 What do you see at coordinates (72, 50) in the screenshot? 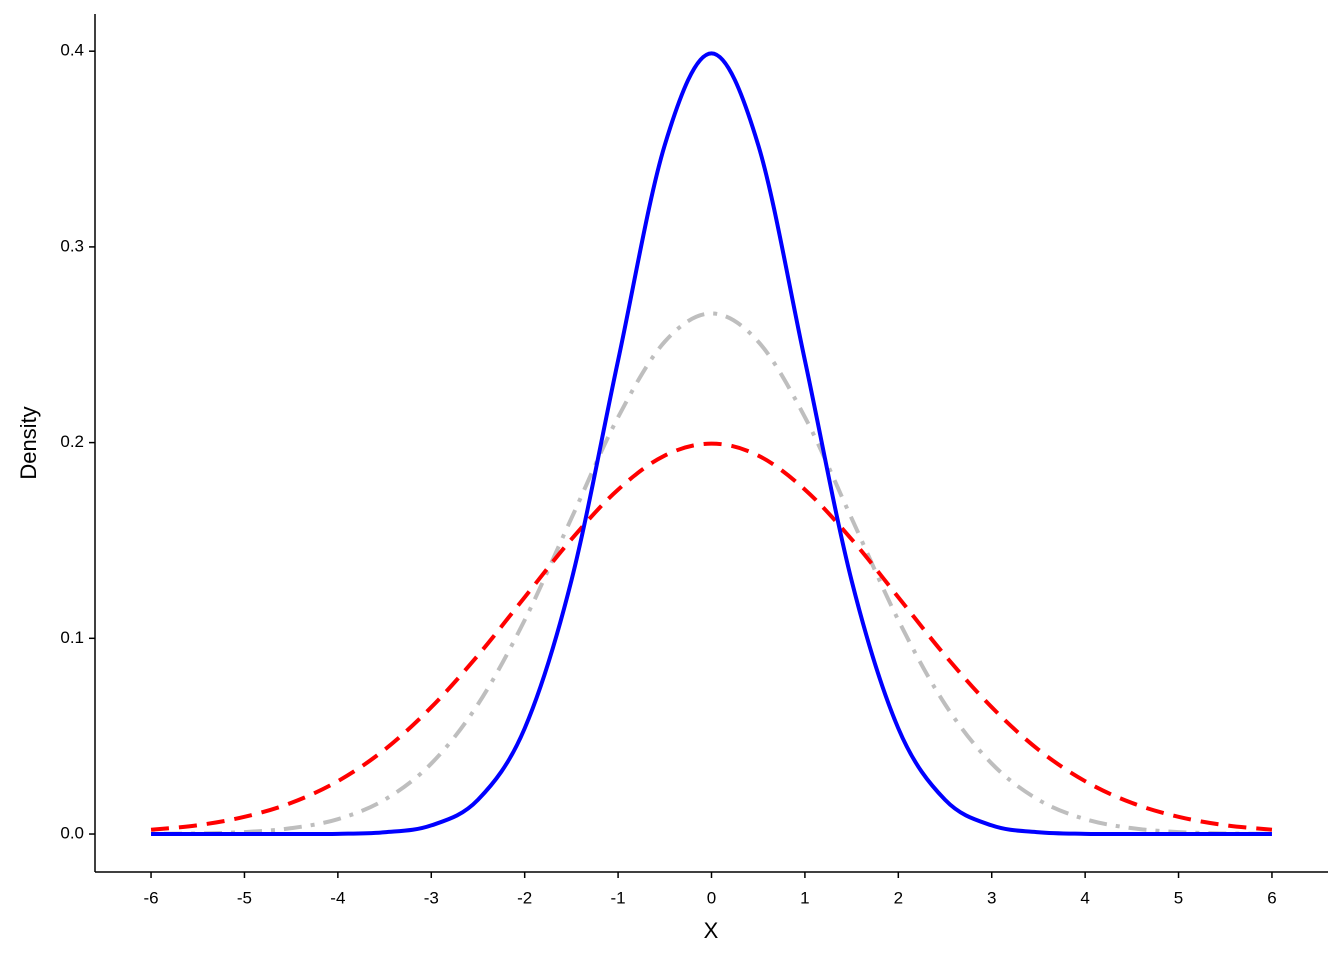
I see `y-tick-label: 0.4` at bounding box center [72, 50].